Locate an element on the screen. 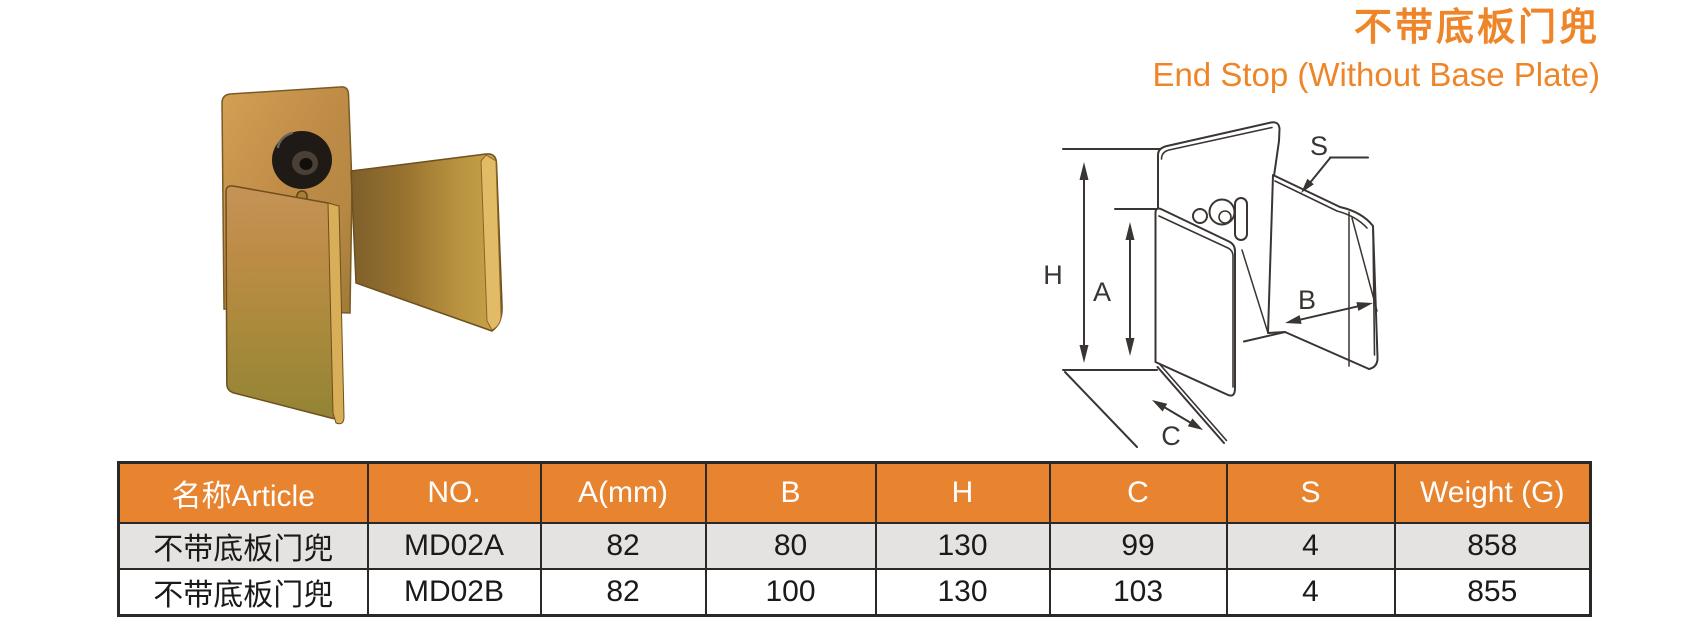  cell-no: MD02A is located at coordinates (454, 546).